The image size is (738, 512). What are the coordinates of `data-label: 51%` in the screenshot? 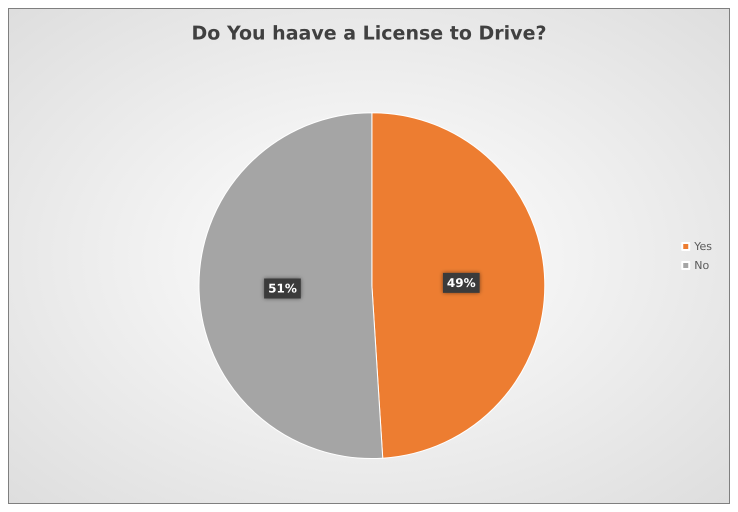 It's located at (282, 288).